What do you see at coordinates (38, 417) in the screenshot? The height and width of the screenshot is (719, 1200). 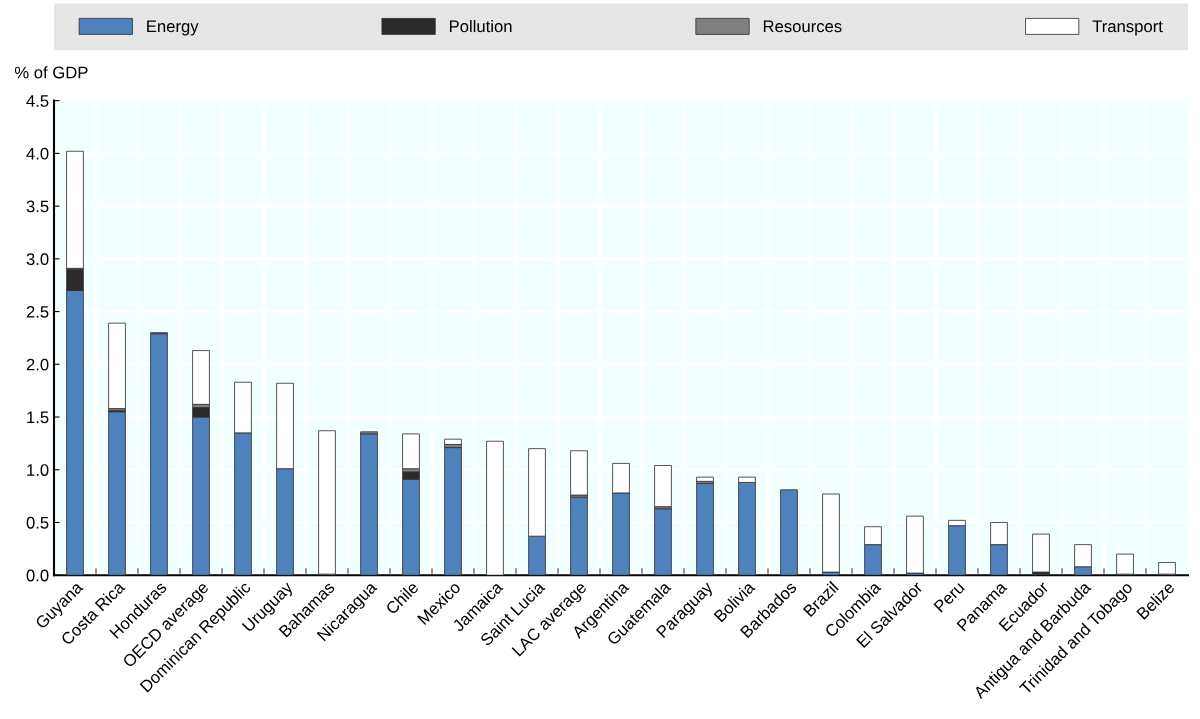 I see `y-tick-label: 1.5` at bounding box center [38, 417].